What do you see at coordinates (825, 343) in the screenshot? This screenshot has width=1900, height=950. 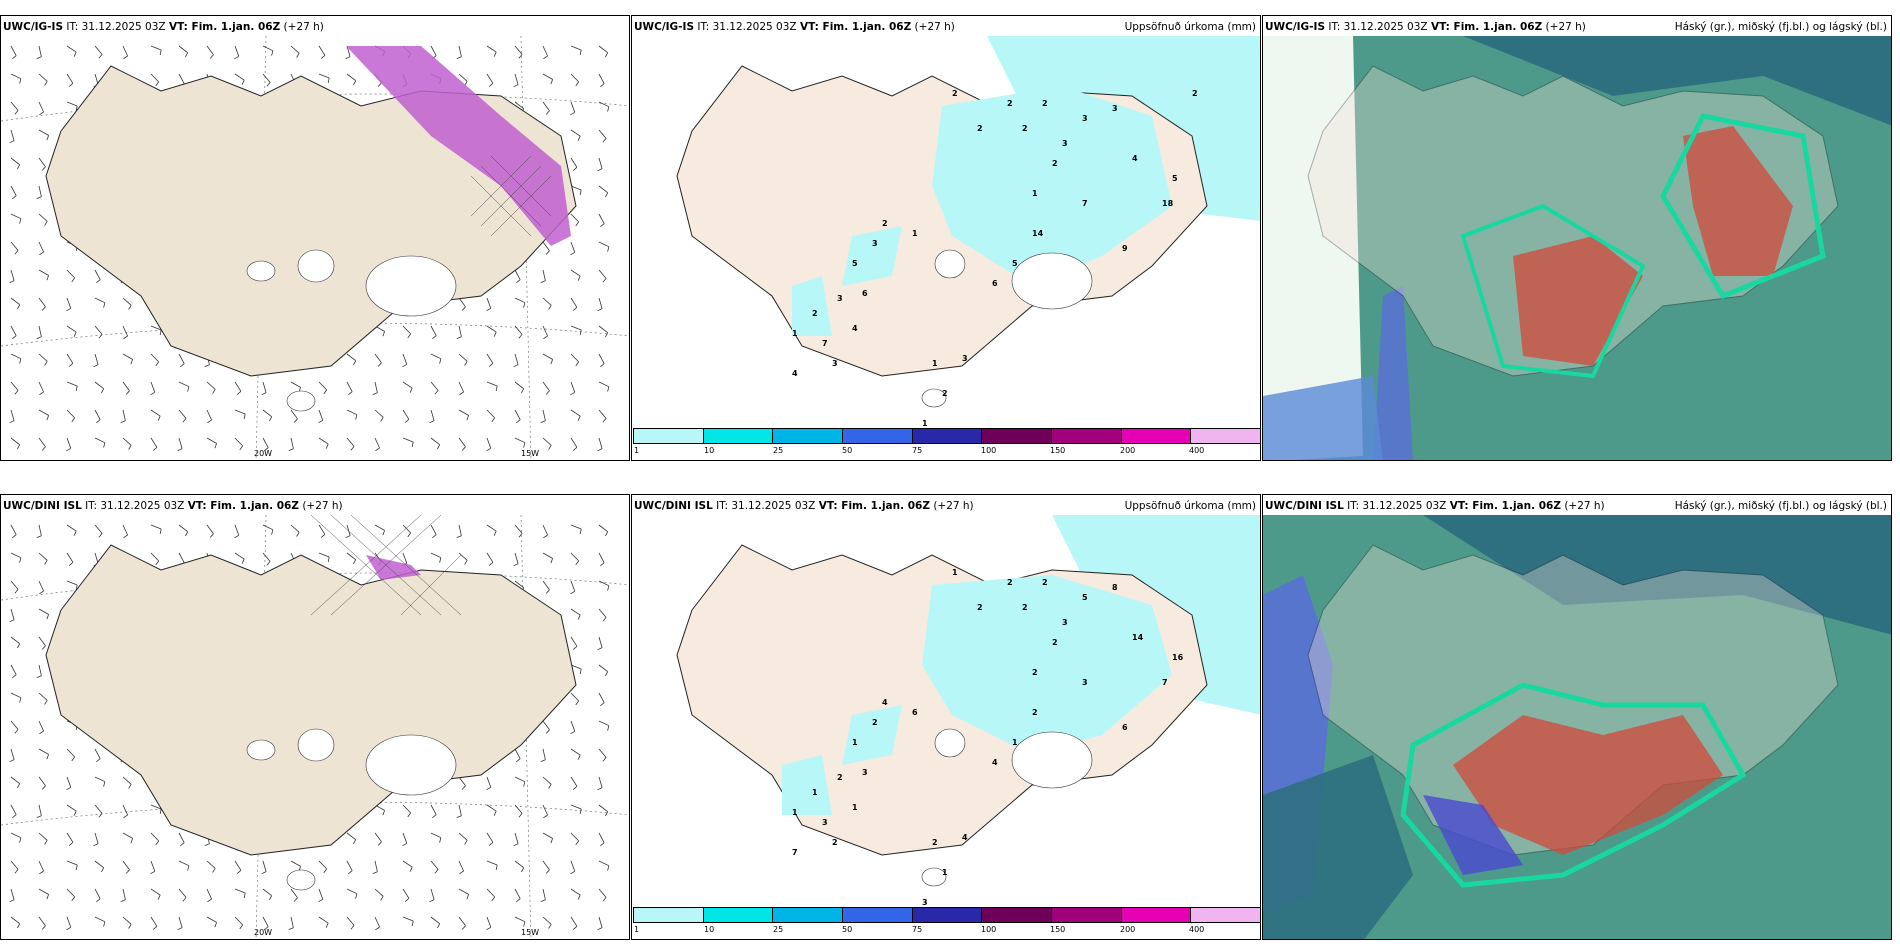 I see `precip-value: 7` at bounding box center [825, 343].